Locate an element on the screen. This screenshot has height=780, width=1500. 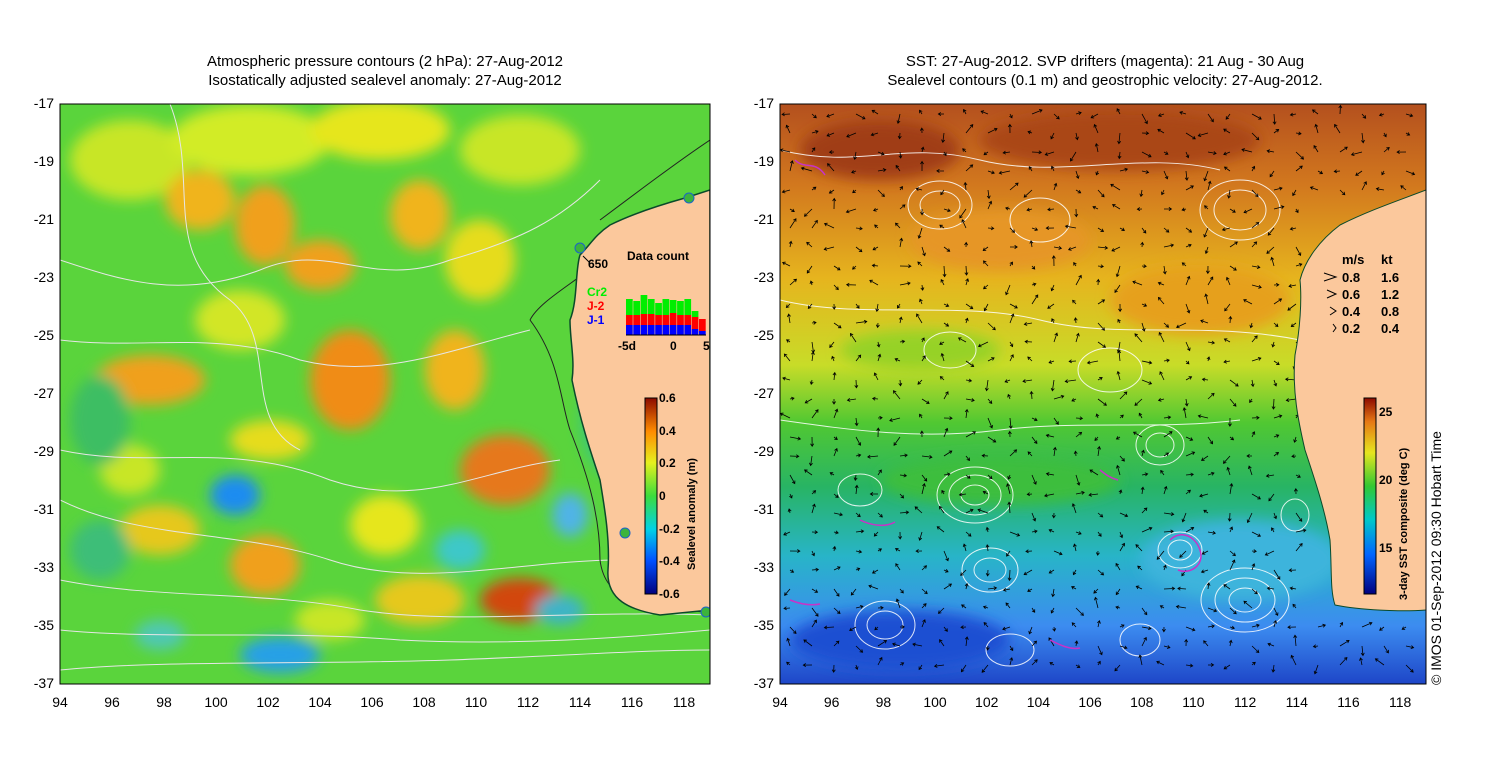
y-tick-label: -19 is located at coordinates (763, 161).